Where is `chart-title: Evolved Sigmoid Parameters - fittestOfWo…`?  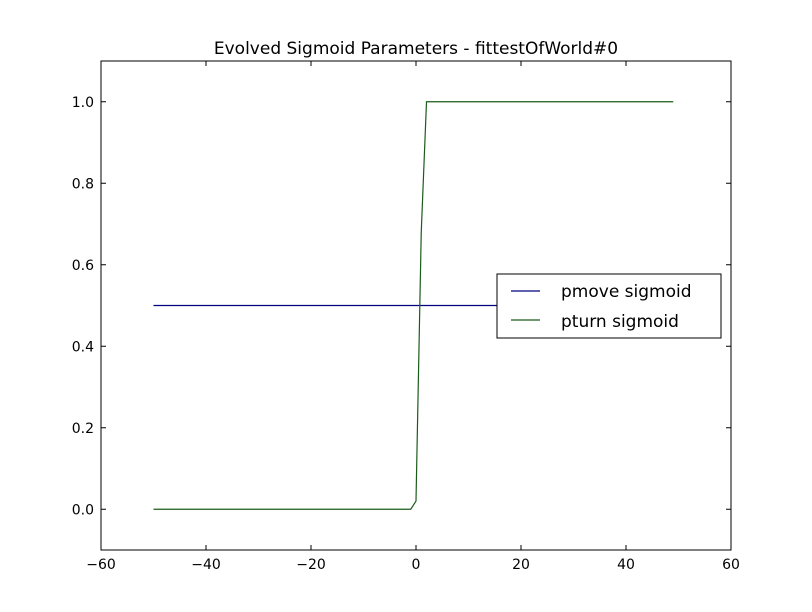 chart-title: Evolved Sigmoid Parameters - fittestOfWo… is located at coordinates (416, 49).